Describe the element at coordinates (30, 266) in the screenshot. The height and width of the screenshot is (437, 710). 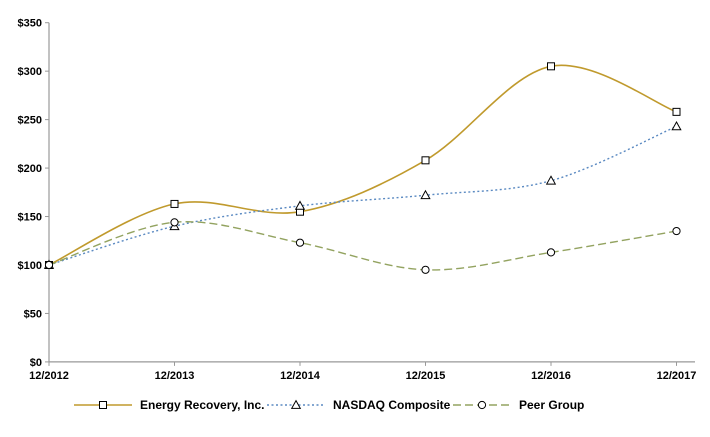
I see `y-axis-tick-label: $100` at that location.